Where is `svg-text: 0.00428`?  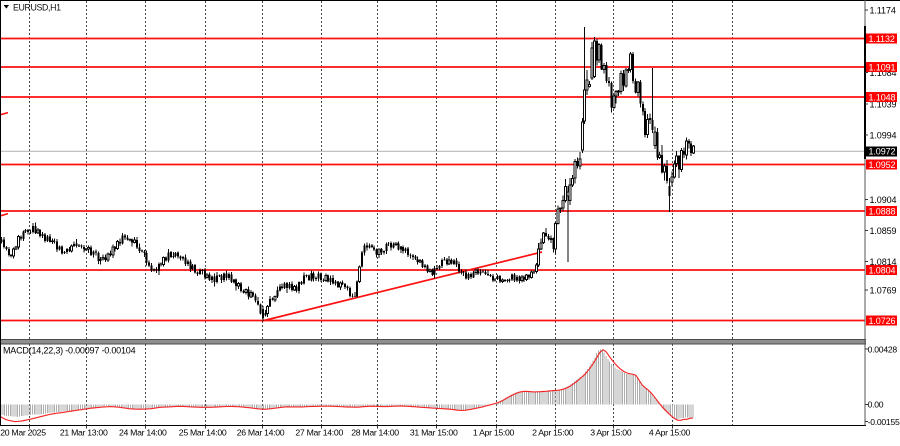
svg-text: 0.00428 is located at coordinates (883, 349).